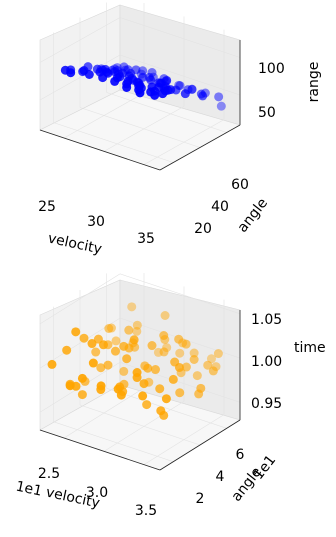 The height and width of the screenshot is (537, 336). I want to click on z-tick-bottom-1: 1.00, so click(266, 362).